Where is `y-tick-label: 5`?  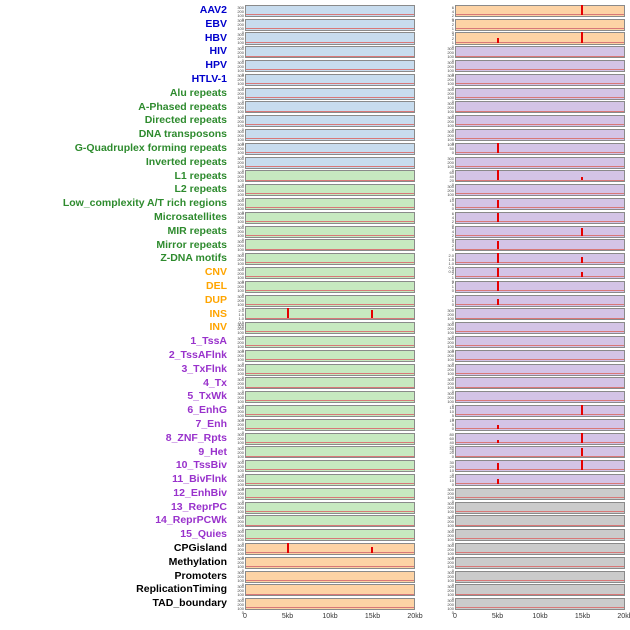
y-tick-label: 5 is located at coordinates (452, 425).